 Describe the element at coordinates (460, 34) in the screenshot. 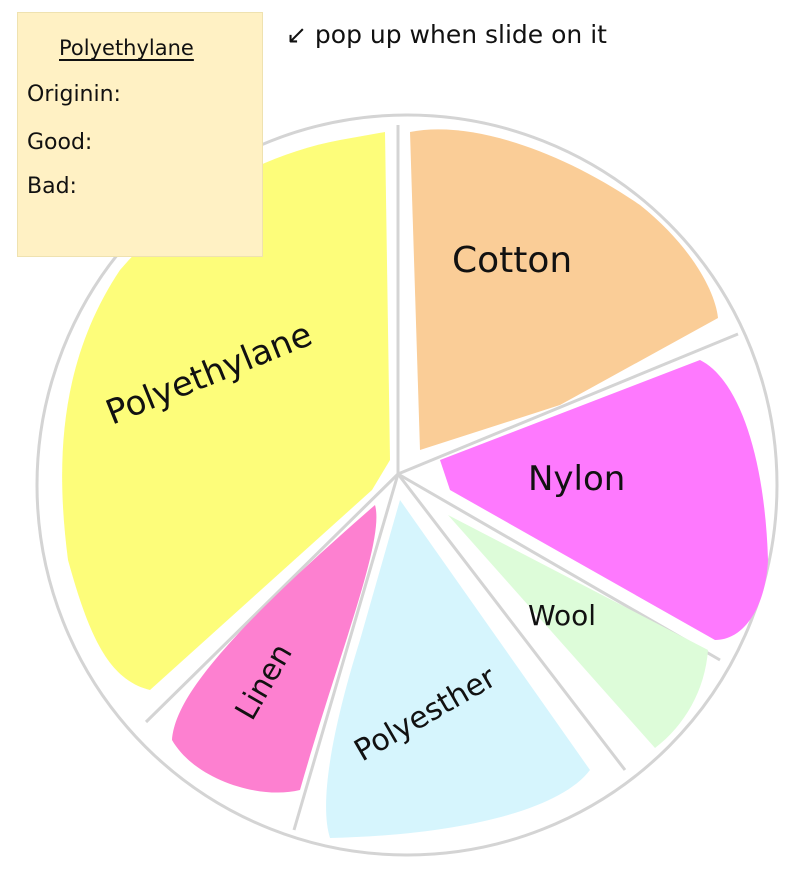

I see `annotation-text: pop up when slide on it` at that location.